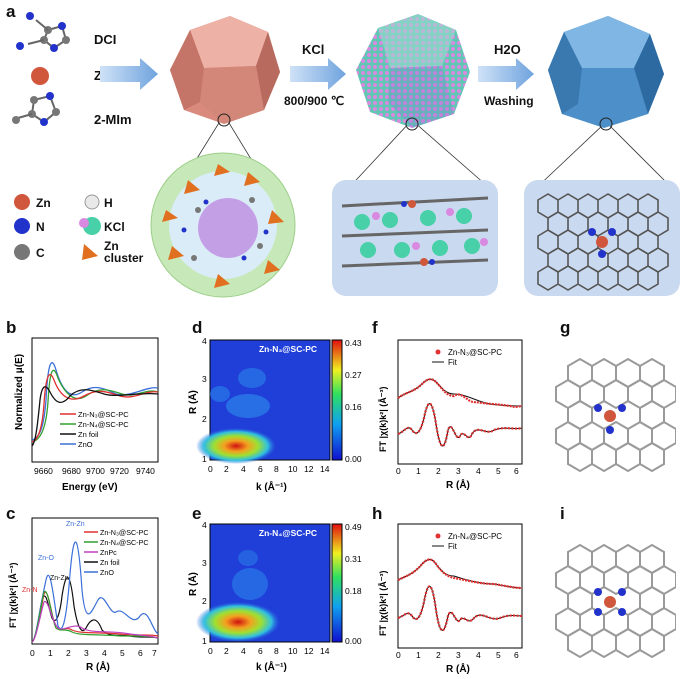 The height and width of the screenshot is (679, 685). Describe the element at coordinates (606, 73) in the screenshot. I see `porous-carbon-icon` at that location.